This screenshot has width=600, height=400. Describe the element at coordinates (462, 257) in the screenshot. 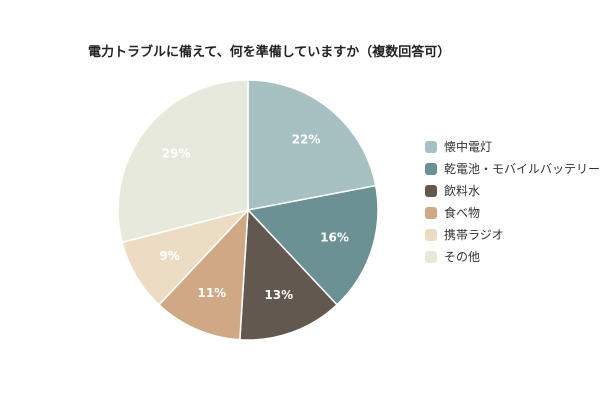

I see `legend-label: その他` at that location.